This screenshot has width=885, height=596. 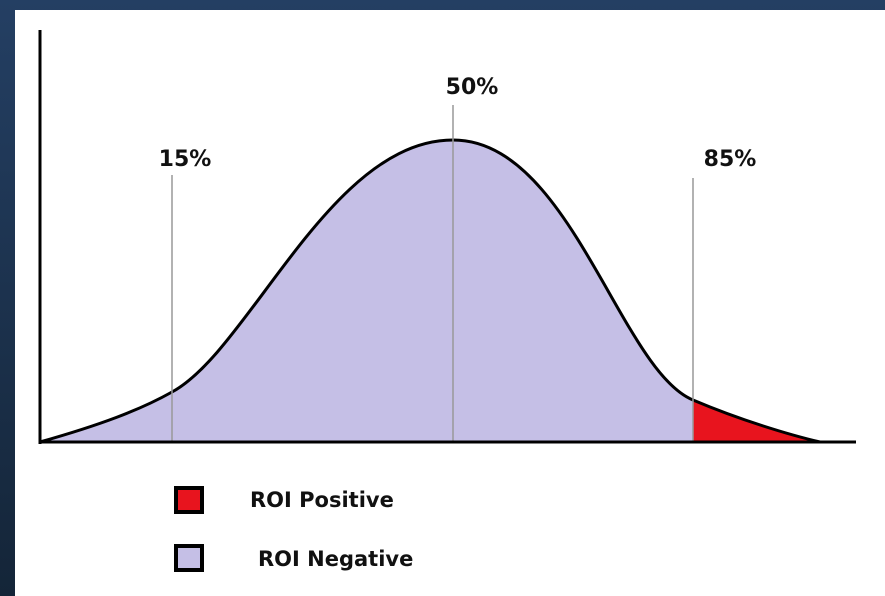 I want to click on legend-label: ROI Negative, so click(x=335, y=559).